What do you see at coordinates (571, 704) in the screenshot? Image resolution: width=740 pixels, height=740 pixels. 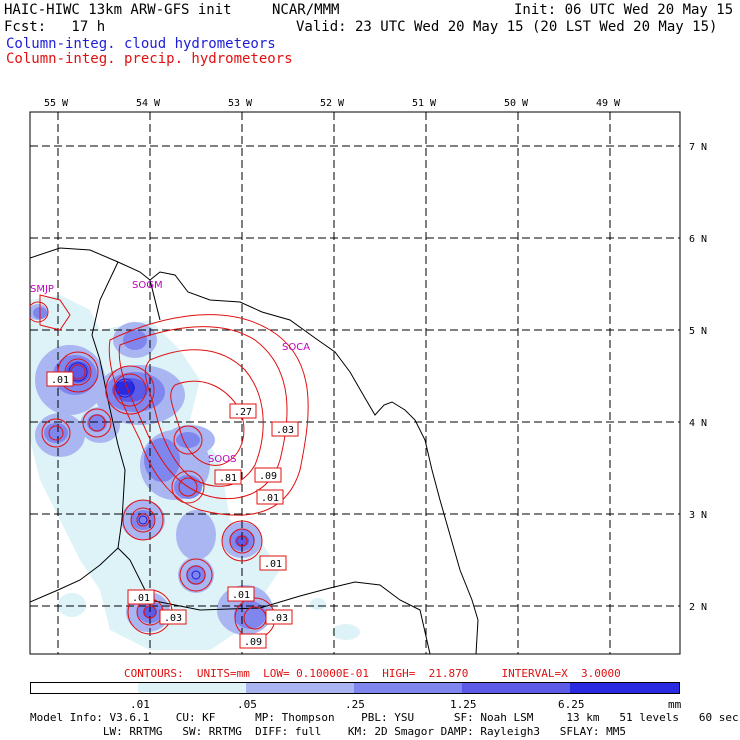 I see `colorbar-tick: 6.25` at bounding box center [571, 704].